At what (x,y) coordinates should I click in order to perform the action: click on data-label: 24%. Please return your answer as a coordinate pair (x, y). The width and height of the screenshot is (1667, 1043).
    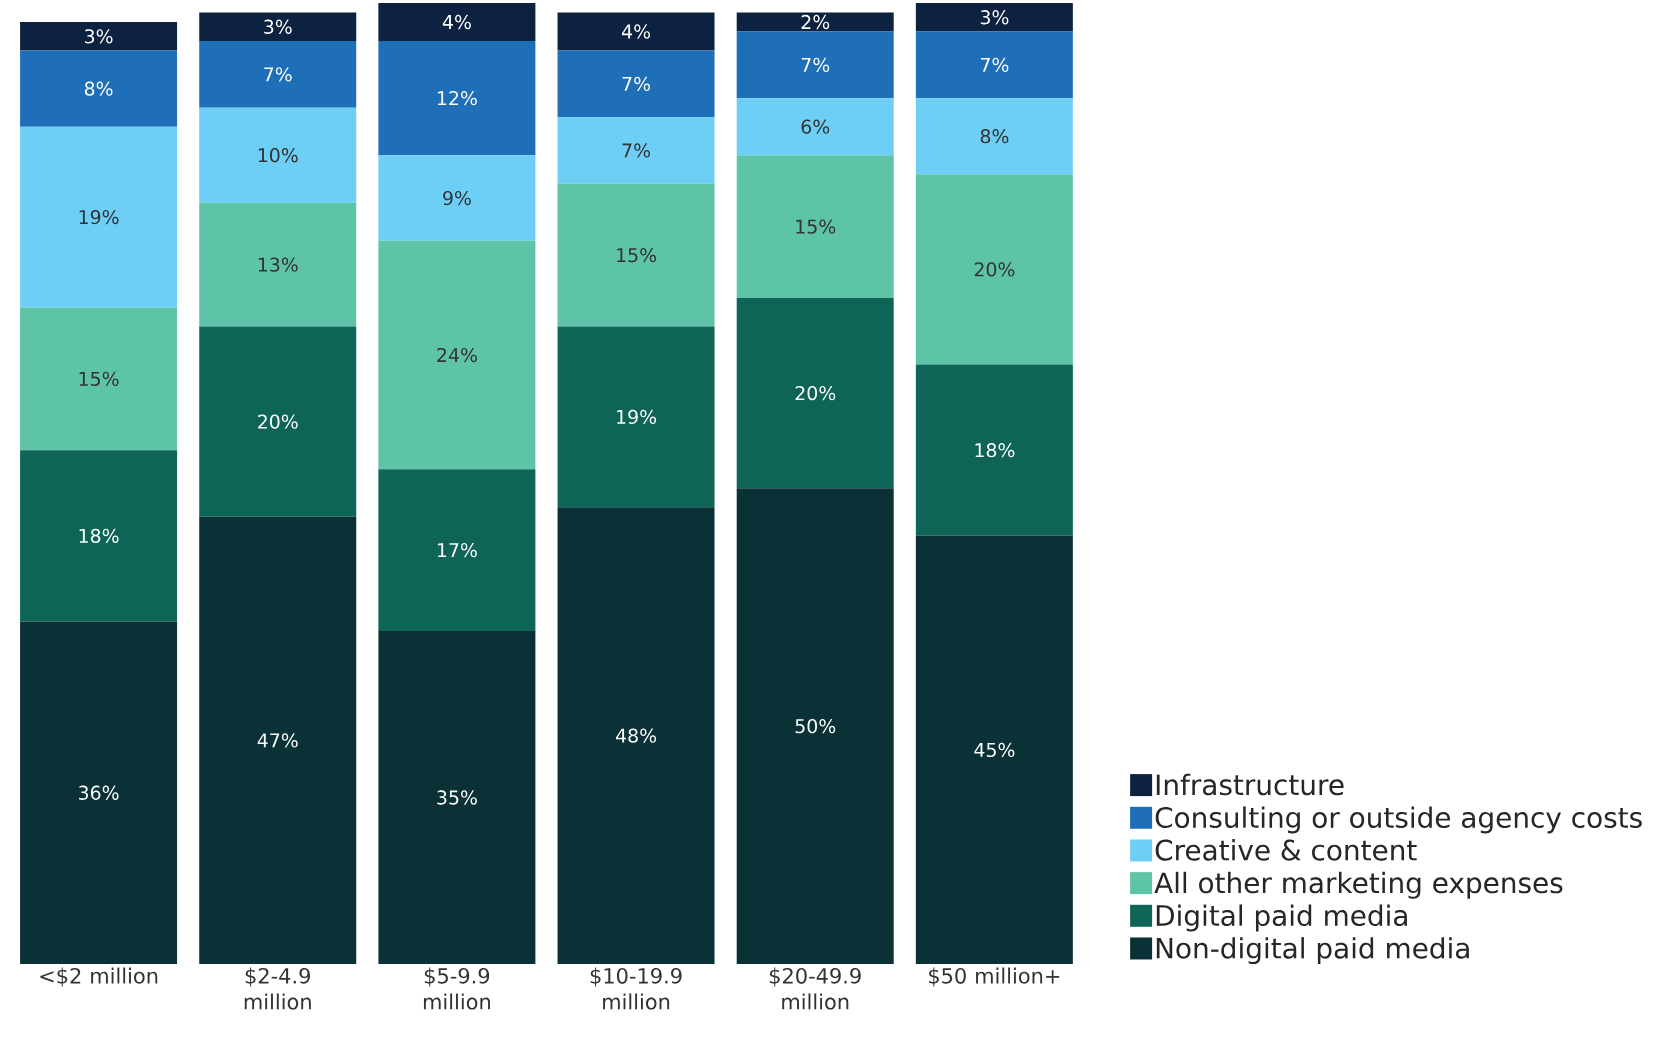
    Looking at the image, I should click on (457, 355).